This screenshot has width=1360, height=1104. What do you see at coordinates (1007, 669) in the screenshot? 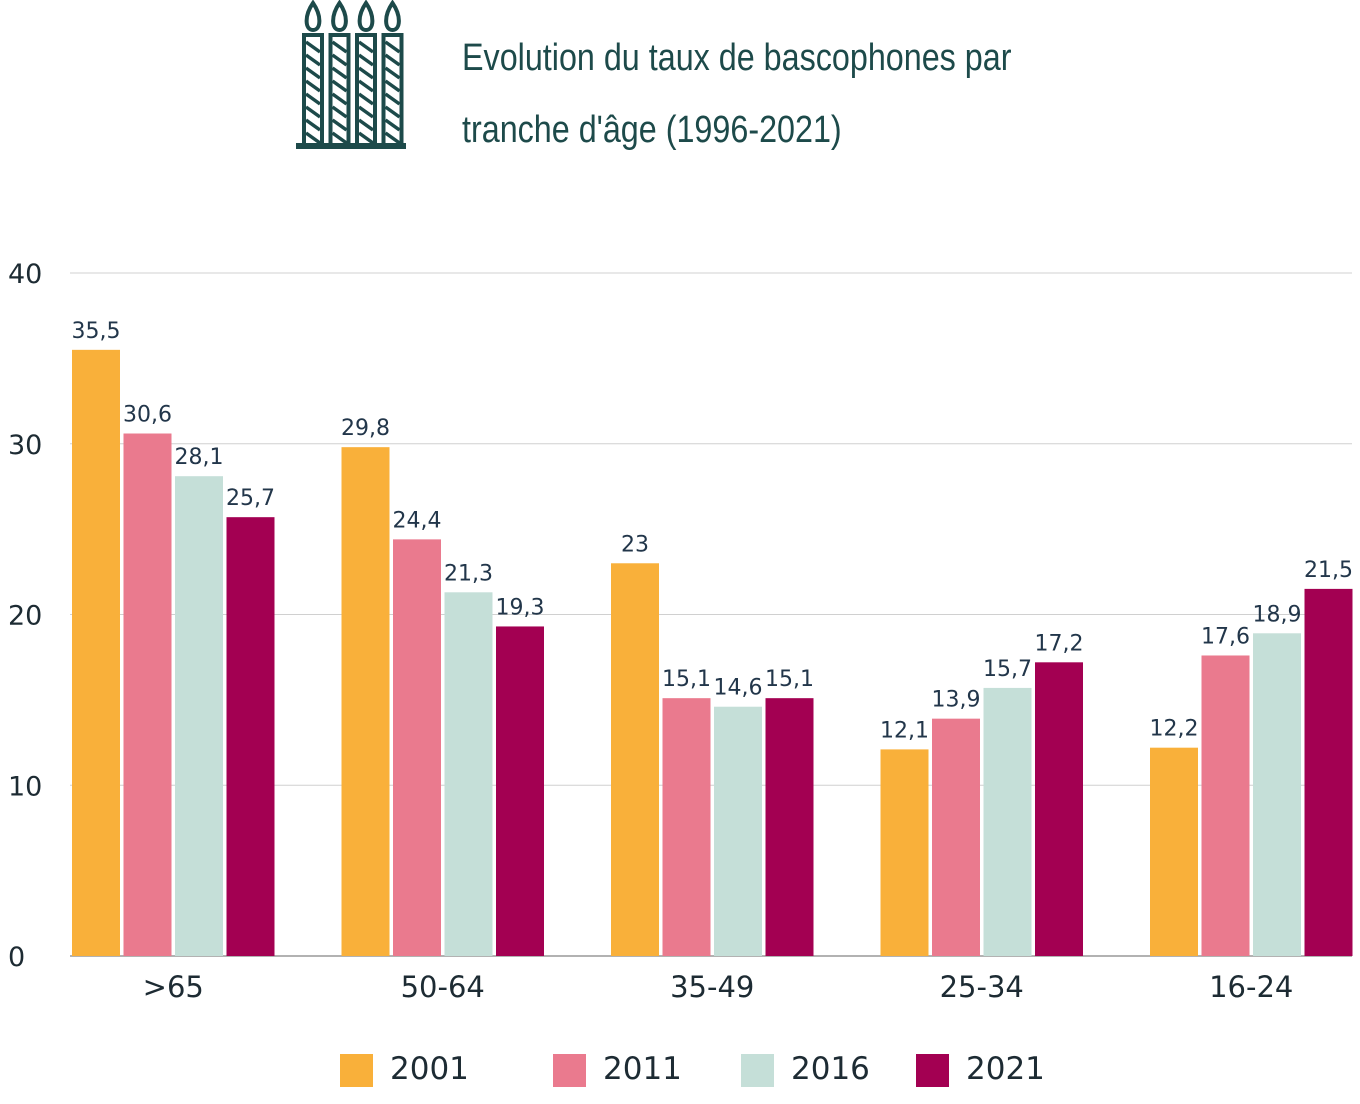
I see `data-label: 15,7` at bounding box center [1007, 669].